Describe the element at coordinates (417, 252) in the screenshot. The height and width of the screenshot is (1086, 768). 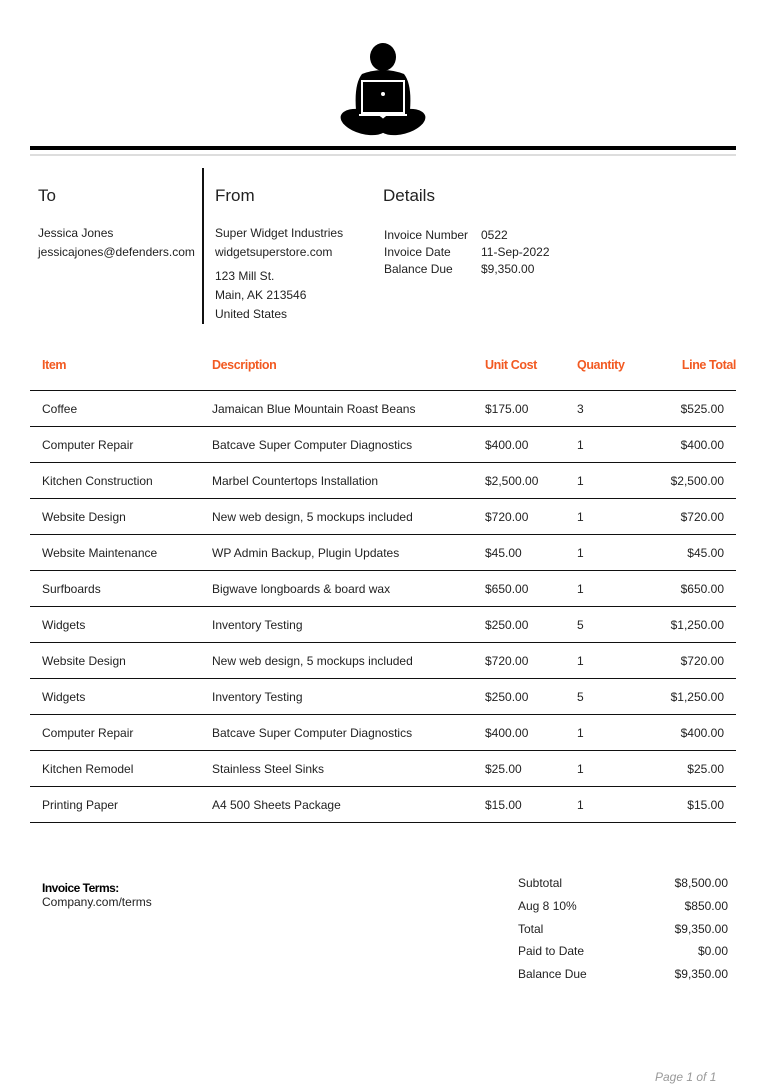
I see `details-label: Invoice Date` at that location.